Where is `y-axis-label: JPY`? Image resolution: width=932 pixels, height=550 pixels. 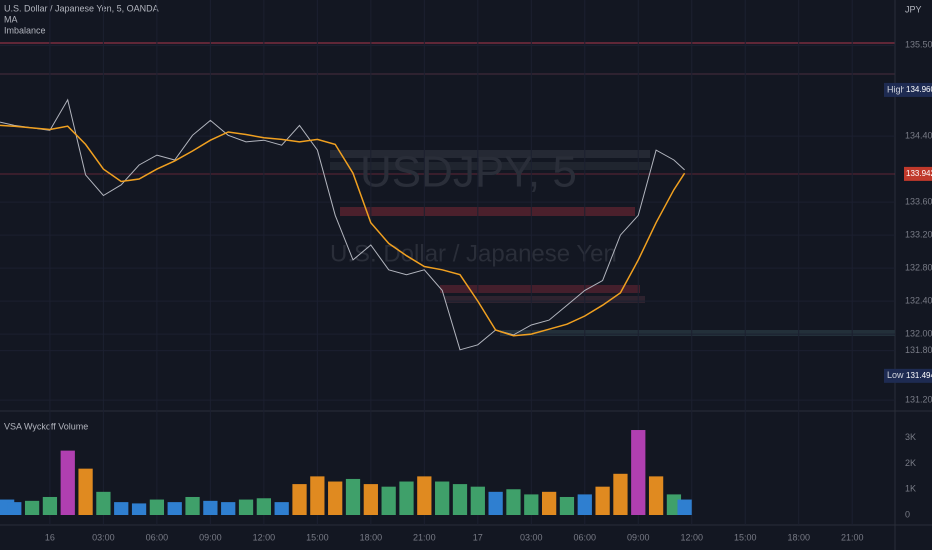
y-axis-label: JPY is located at coordinates (913, 9).